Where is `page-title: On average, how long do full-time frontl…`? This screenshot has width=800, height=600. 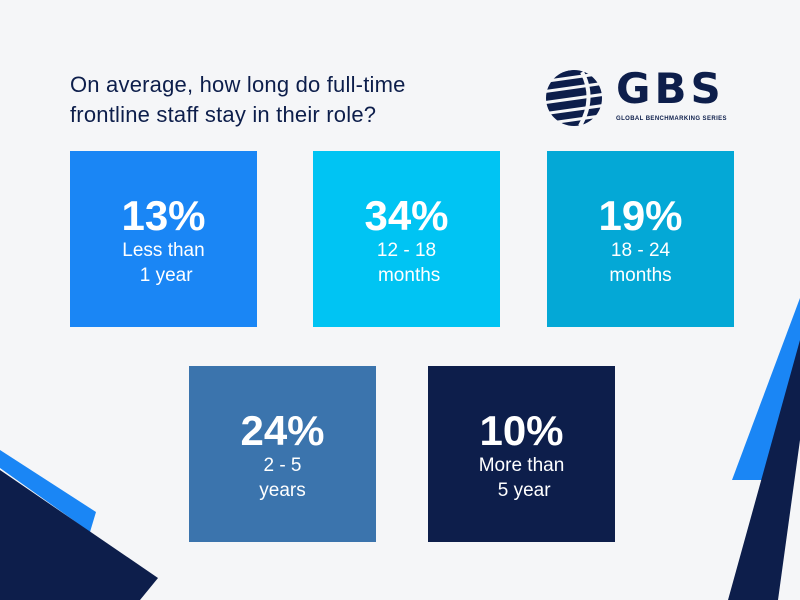
page-title: On average, how long do full-time frontl… is located at coordinates (300, 100).